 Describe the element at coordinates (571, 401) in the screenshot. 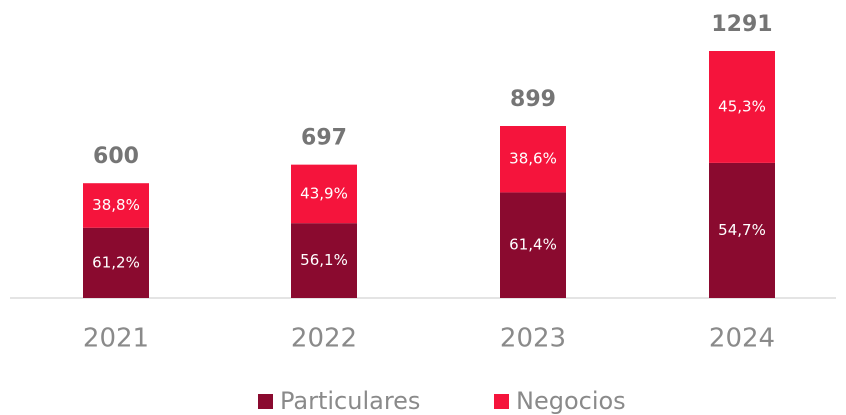

I see `legend-label: Negocios` at that location.